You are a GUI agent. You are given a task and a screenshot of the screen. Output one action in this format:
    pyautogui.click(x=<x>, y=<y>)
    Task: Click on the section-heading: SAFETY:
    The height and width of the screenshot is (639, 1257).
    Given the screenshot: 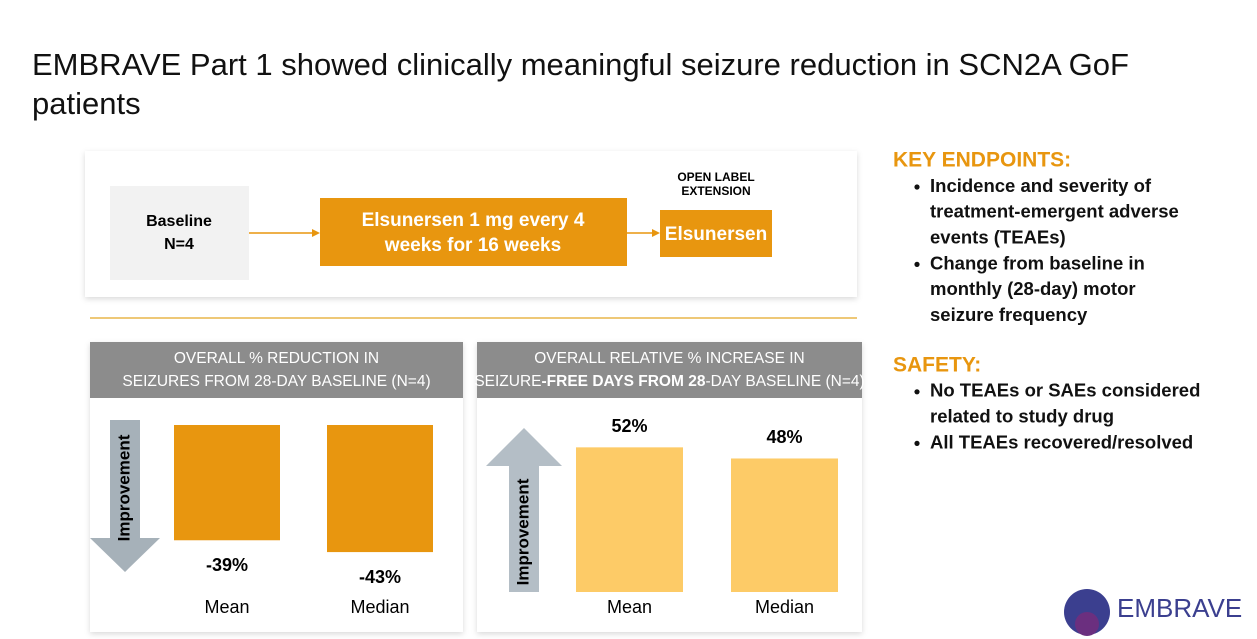 What is the action you would take?
    pyautogui.click(x=937, y=364)
    